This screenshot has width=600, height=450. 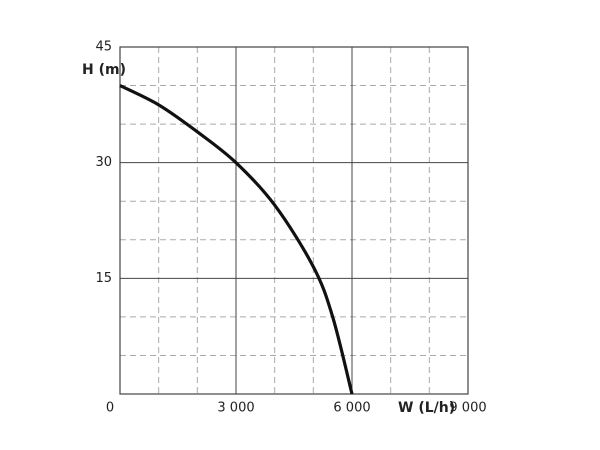 What do you see at coordinates (103, 278) in the screenshot?
I see `y-tick-label: 15` at bounding box center [103, 278].